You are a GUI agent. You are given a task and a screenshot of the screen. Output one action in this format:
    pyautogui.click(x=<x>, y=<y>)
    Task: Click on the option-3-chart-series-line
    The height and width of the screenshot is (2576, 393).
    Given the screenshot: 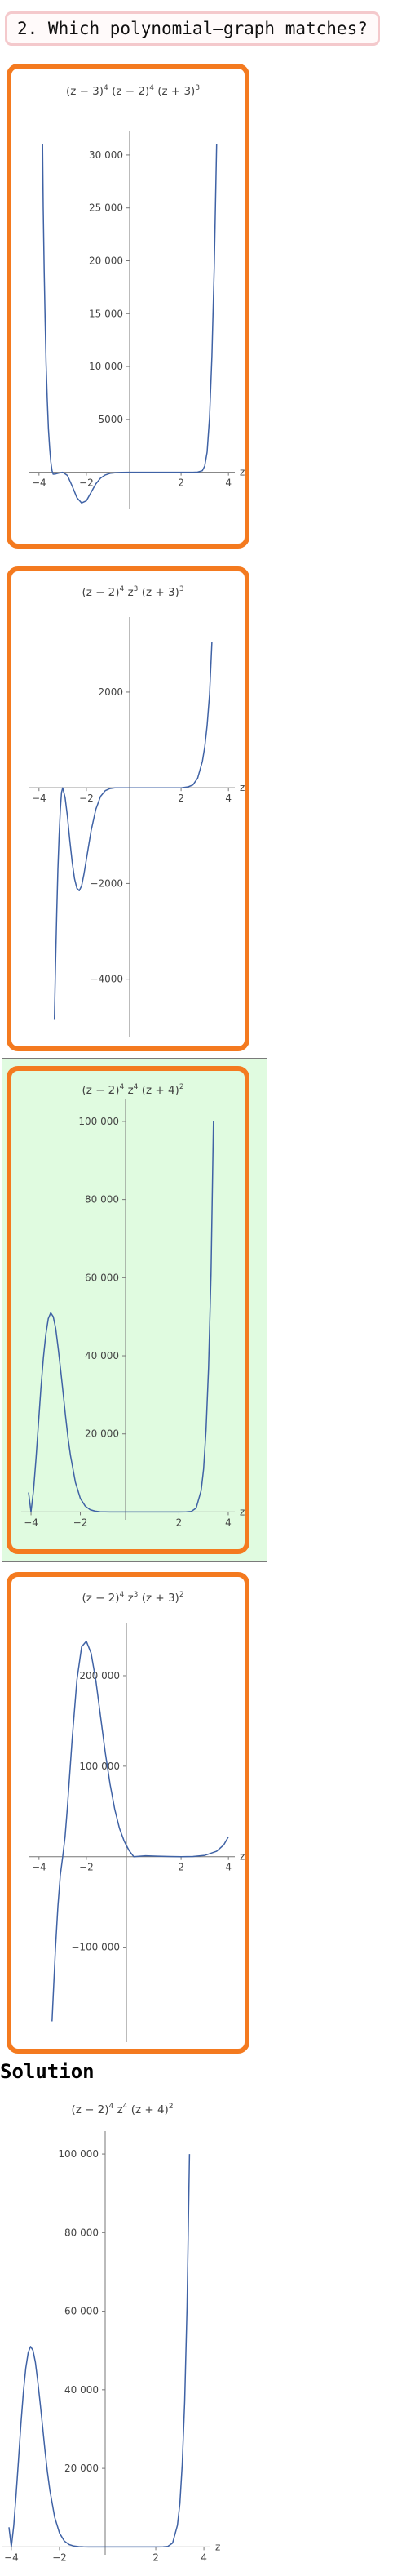 What is the action you would take?
    pyautogui.click(x=121, y=1317)
    